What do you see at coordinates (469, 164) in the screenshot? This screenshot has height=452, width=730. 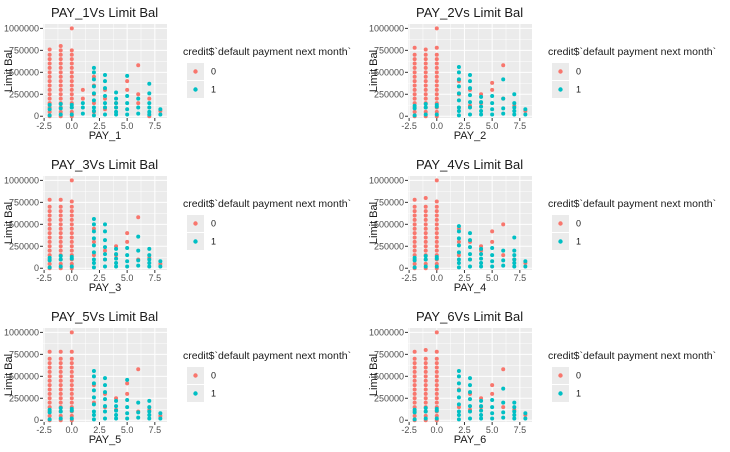 I see `plot-title: PAY_4Vs Limit Bal` at bounding box center [469, 164].